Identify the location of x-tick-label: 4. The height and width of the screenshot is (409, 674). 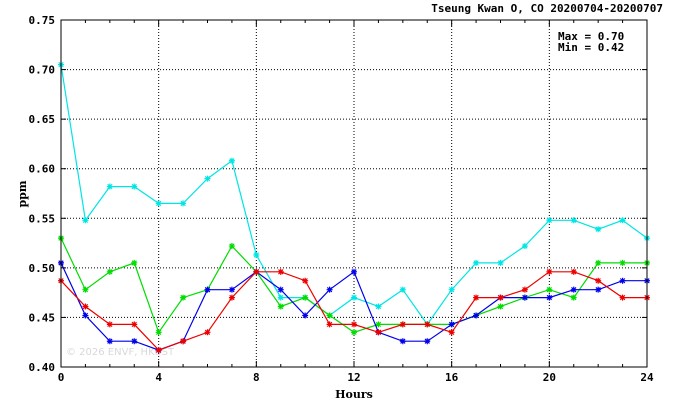
(158, 377).